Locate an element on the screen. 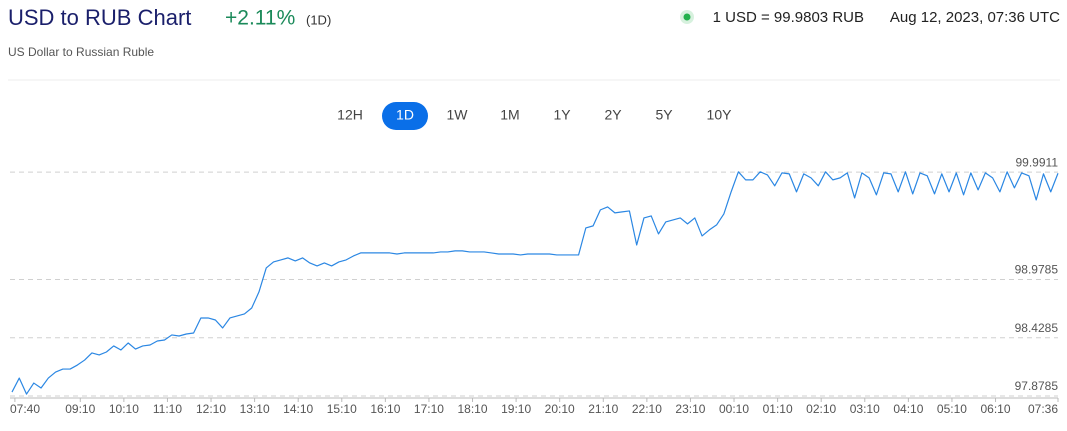 The width and height of the screenshot is (1067, 431). x-tick-label: 07:40 is located at coordinates (25, 409).